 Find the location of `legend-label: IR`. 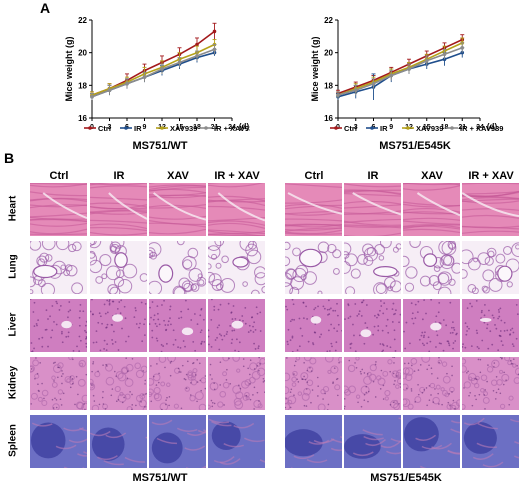

legend-label: IR is located at coordinates (384, 128).